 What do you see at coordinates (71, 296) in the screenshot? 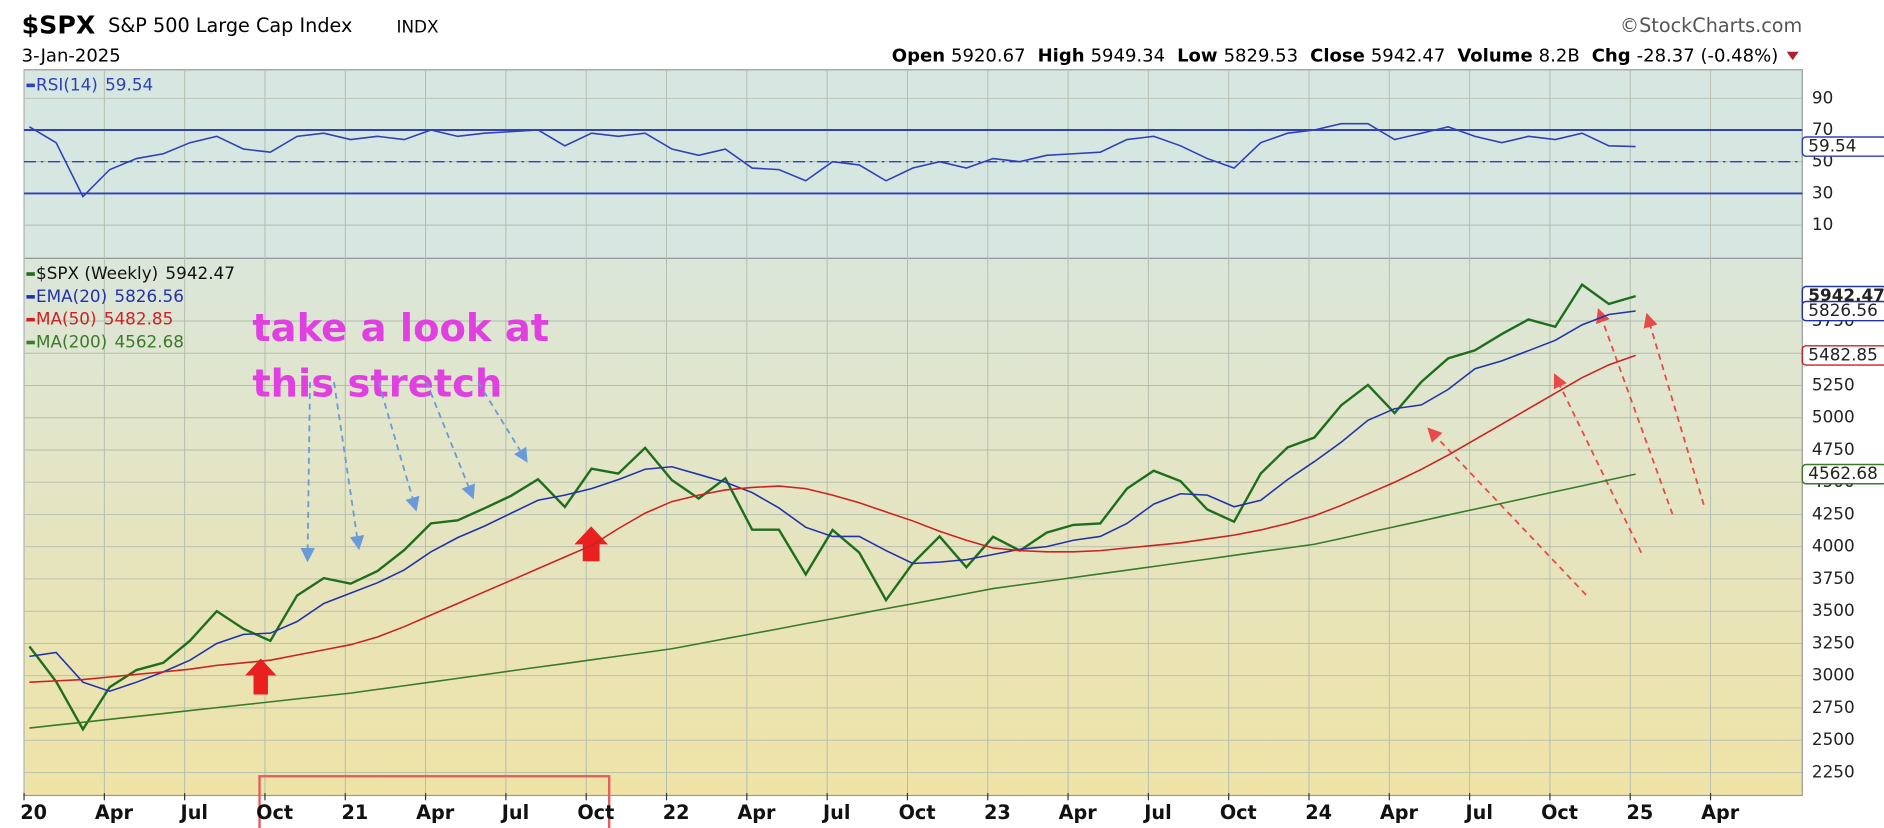
I see `legend-name: EMA(20)` at bounding box center [71, 296].